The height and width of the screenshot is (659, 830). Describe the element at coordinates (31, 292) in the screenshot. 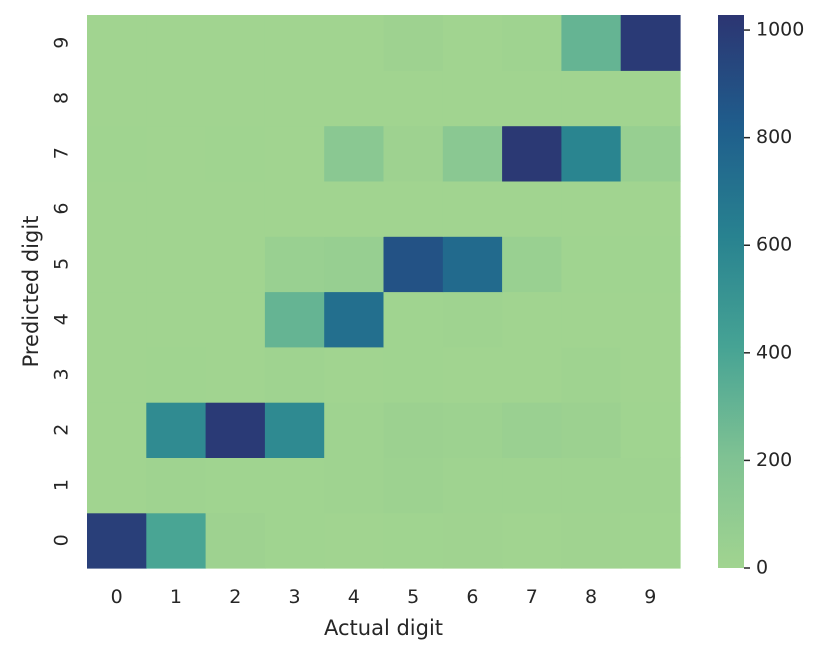

I see `y-axis-title: Predicted digit` at that location.